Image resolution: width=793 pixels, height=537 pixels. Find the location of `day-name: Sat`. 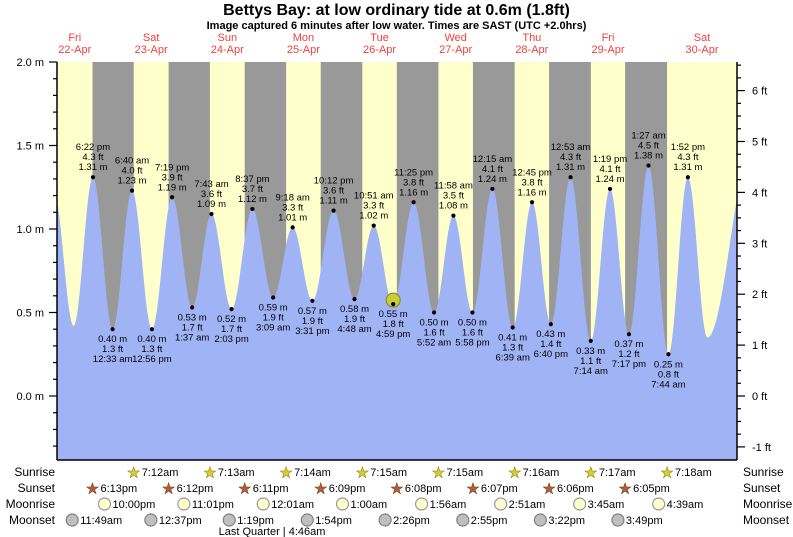

day-name: Sat is located at coordinates (702, 38).